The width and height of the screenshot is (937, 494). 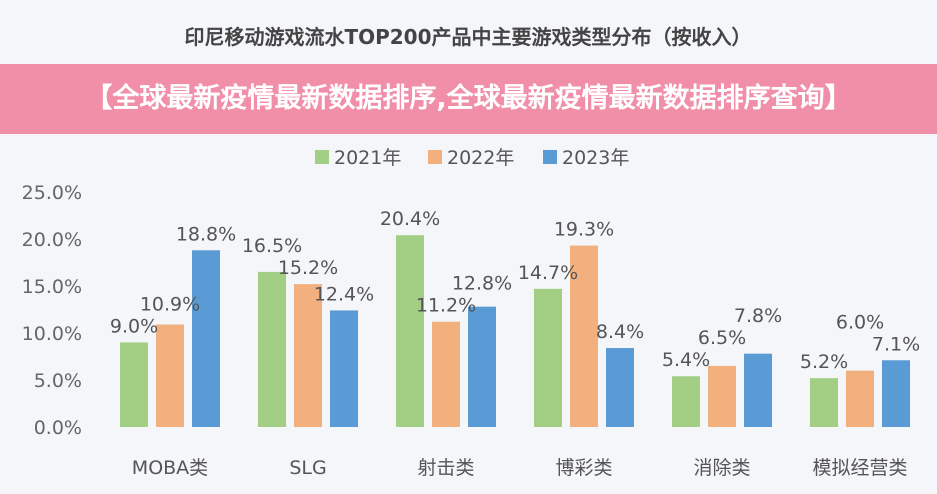 What do you see at coordinates (410, 219) in the screenshot?
I see `data-label: 20.4%` at bounding box center [410, 219].